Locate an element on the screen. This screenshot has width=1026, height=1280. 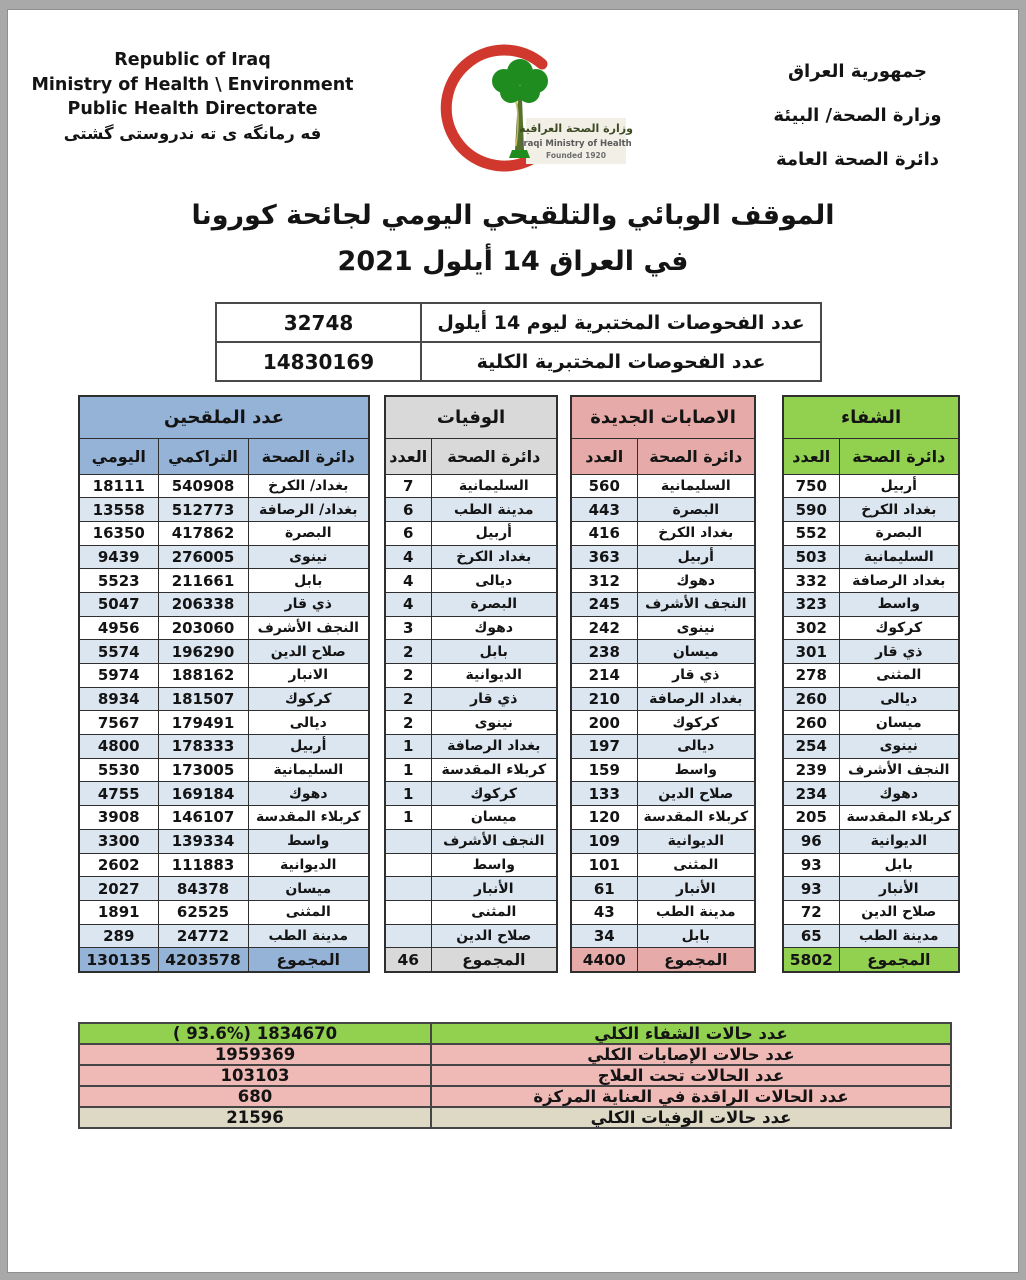
table-row: 93 الأنبار is located at coordinates (871, 888).